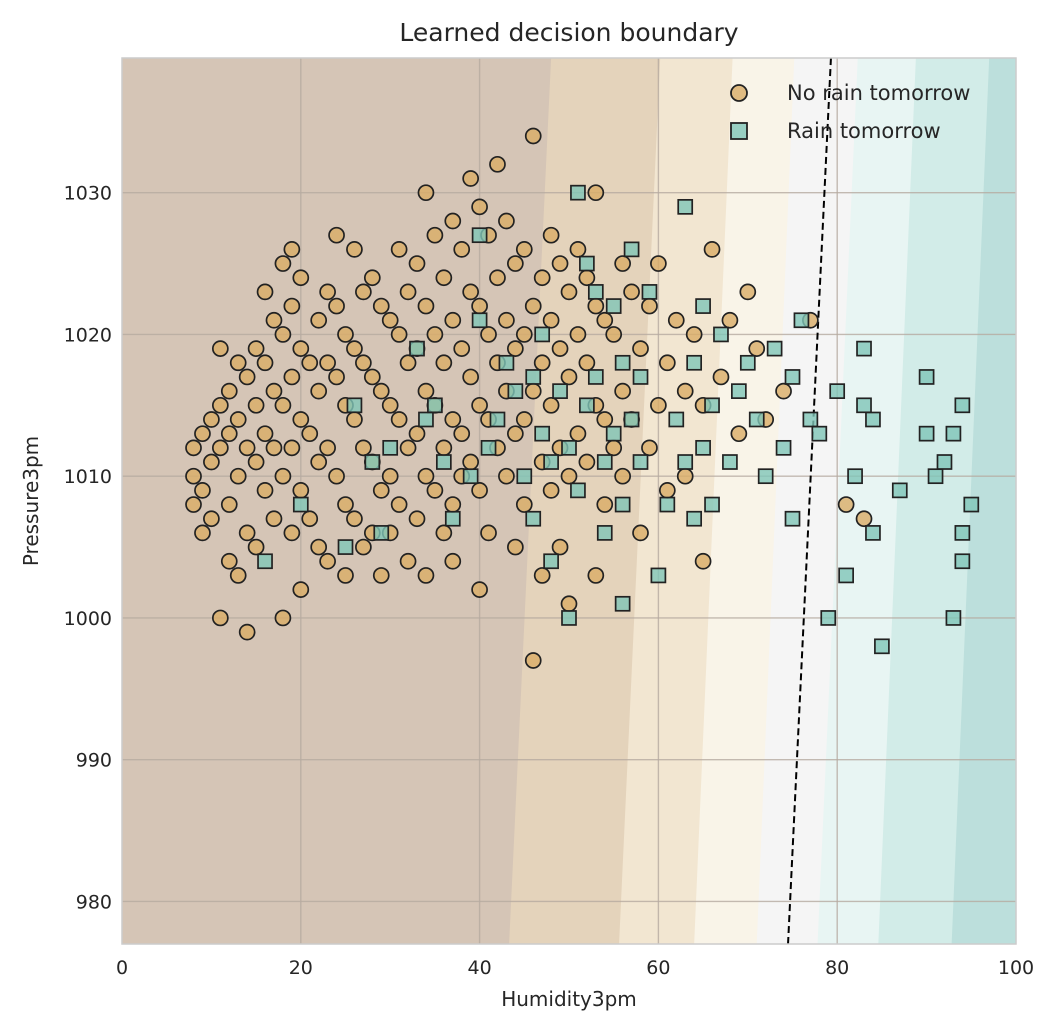 This screenshot has height=1032, width=1056. Describe the element at coordinates (301, 968) in the screenshot. I see `x-tick-label: 20` at that location.